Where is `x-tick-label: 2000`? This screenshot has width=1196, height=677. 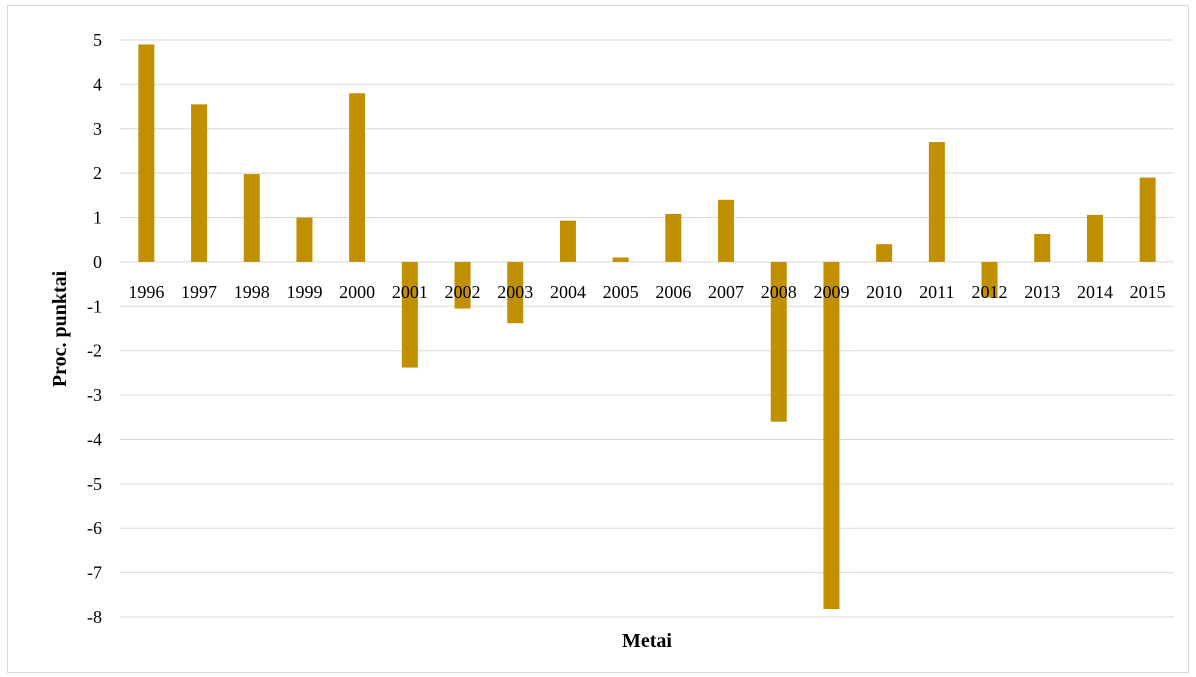
x-tick-label: 2000 is located at coordinates (357, 292).